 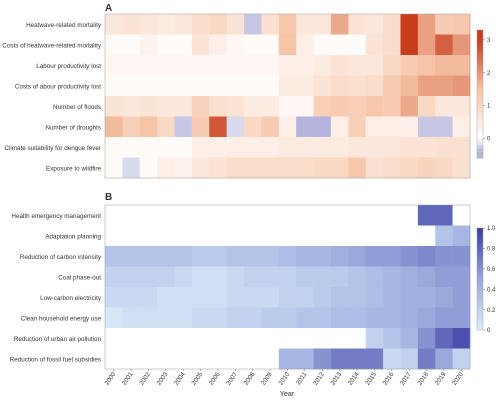 I want to click on colorbar-tick-label: 2, so click(x=489, y=74).